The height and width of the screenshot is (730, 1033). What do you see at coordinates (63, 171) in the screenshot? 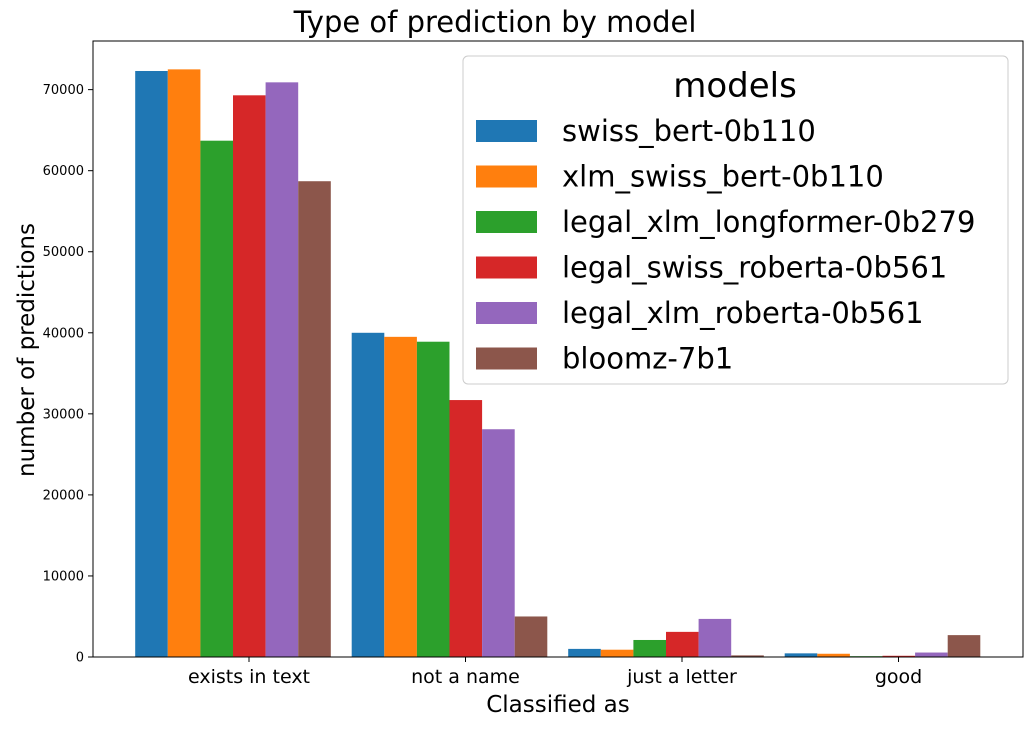
I see `y-tick-label: 60000` at bounding box center [63, 171].